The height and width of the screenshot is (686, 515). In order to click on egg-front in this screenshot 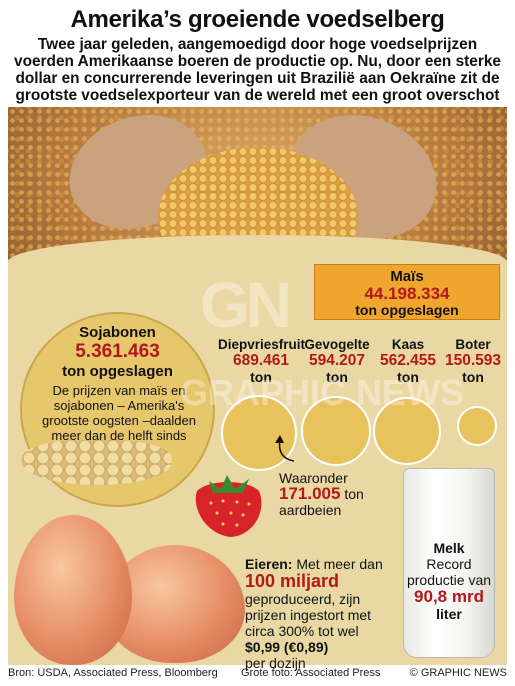, I will do `click(73, 590)`.